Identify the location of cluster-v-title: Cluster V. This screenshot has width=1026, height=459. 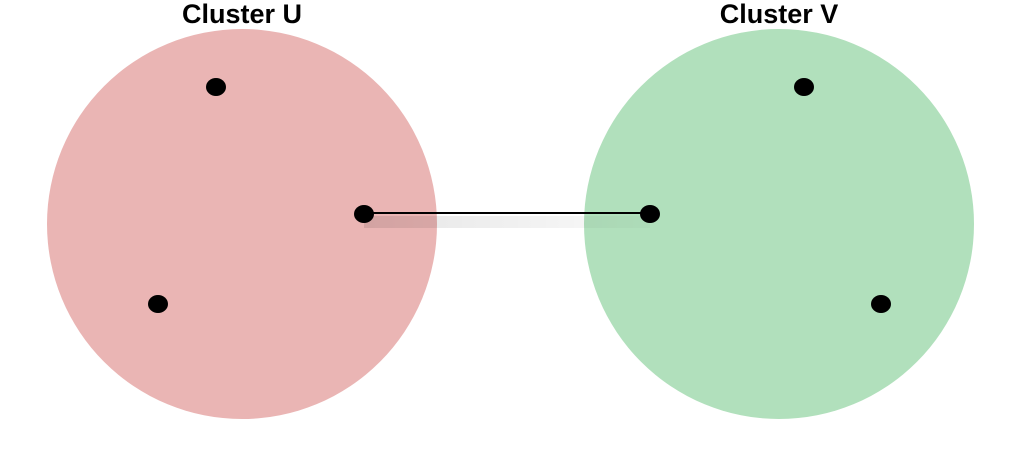
(779, 14).